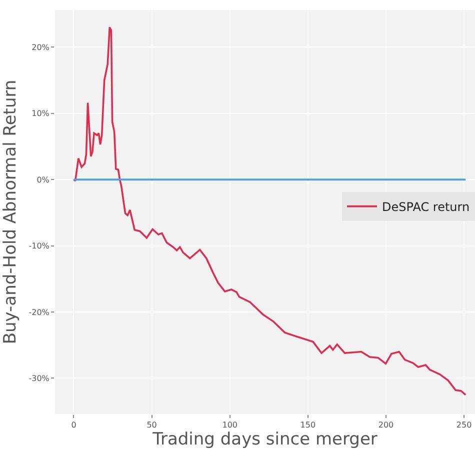  Describe the element at coordinates (386, 425) in the screenshot. I see `x-tick-label: 200` at that location.